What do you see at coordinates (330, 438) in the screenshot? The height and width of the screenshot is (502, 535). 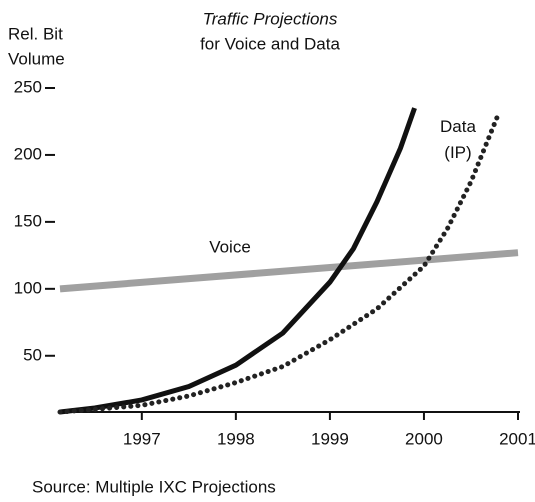 I see `x-tick-label: 1999` at bounding box center [330, 438].